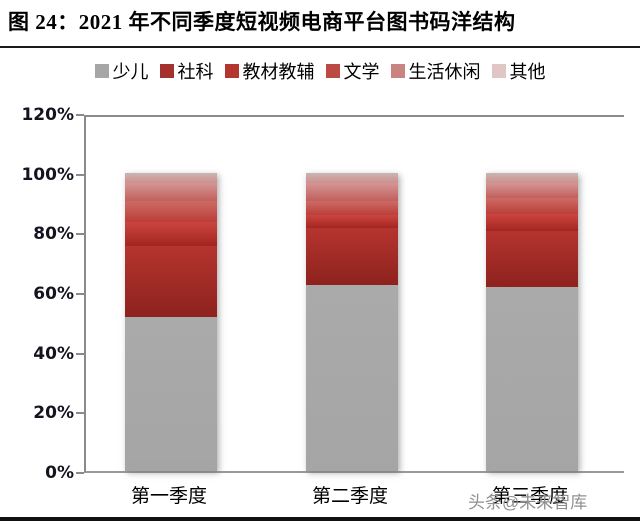 The height and width of the screenshot is (530, 640). I want to click on x-tick-label-第三季度: 第三季度, so click(529, 496).